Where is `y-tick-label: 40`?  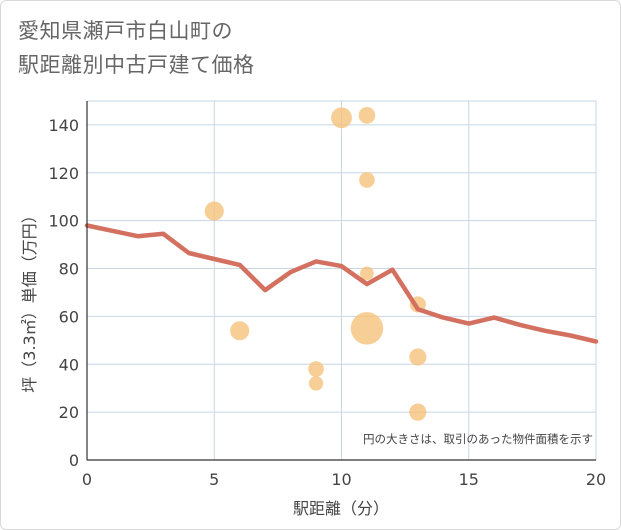 y-tick-label: 40 is located at coordinates (69, 364).